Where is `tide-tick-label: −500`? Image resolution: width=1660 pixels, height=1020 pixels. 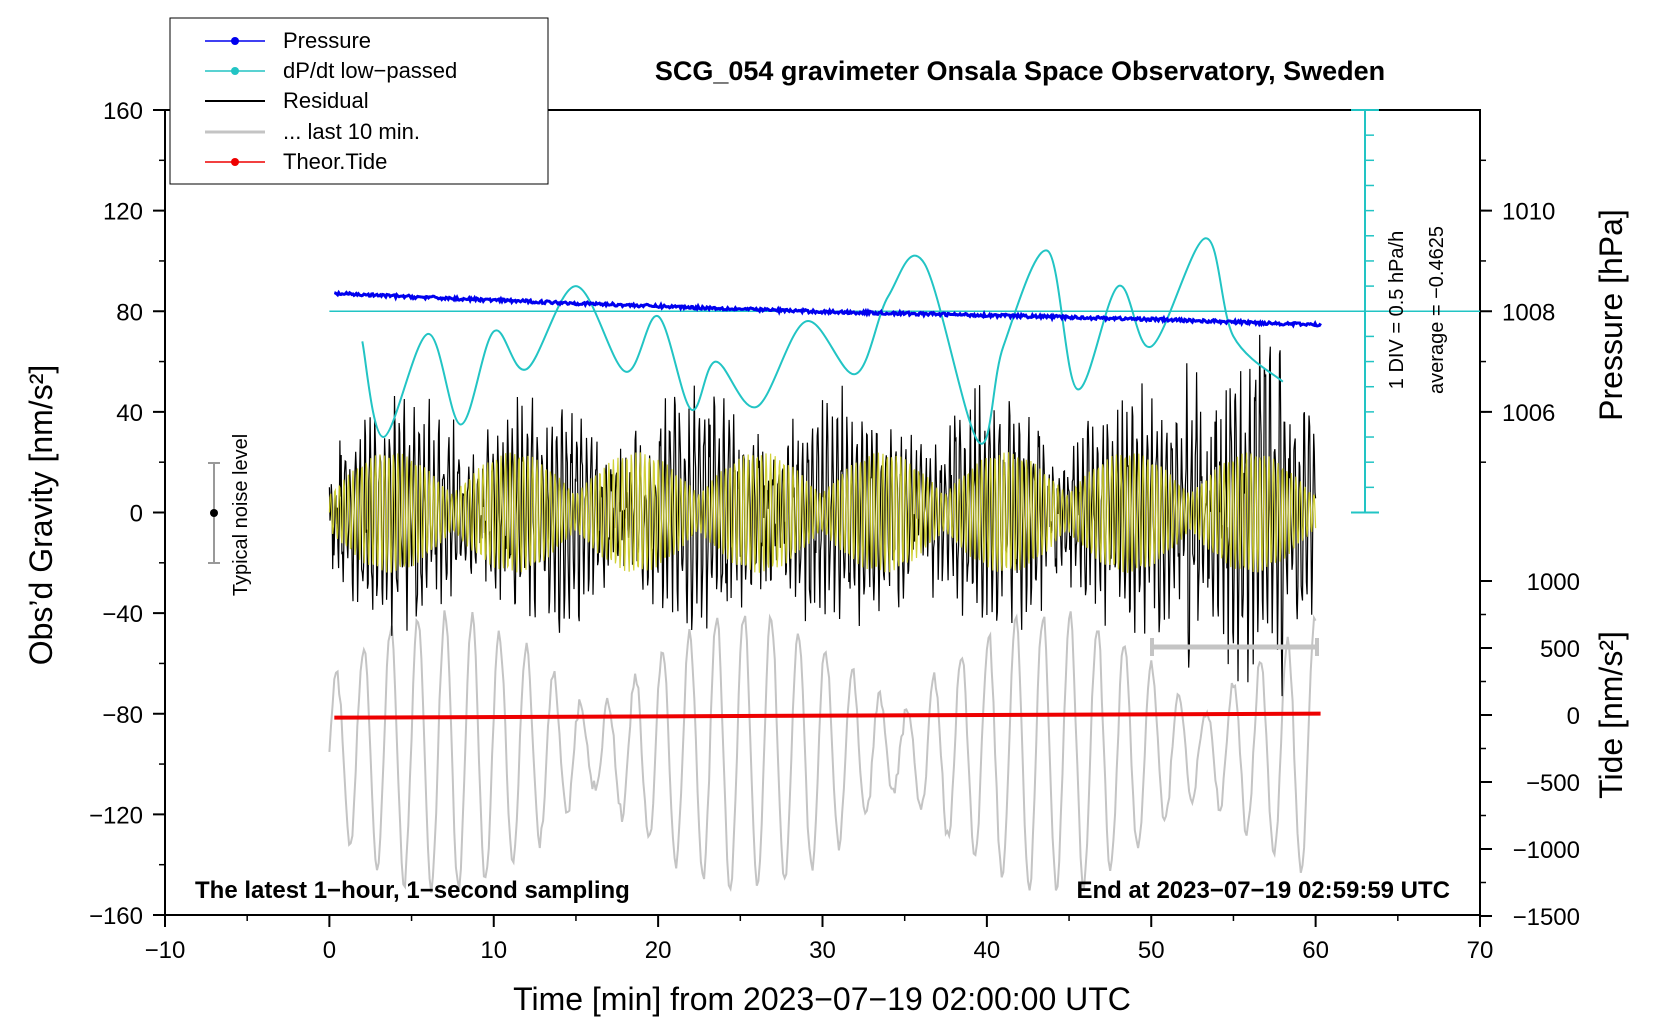
tide-tick-label: −500 is located at coordinates (1553, 783).